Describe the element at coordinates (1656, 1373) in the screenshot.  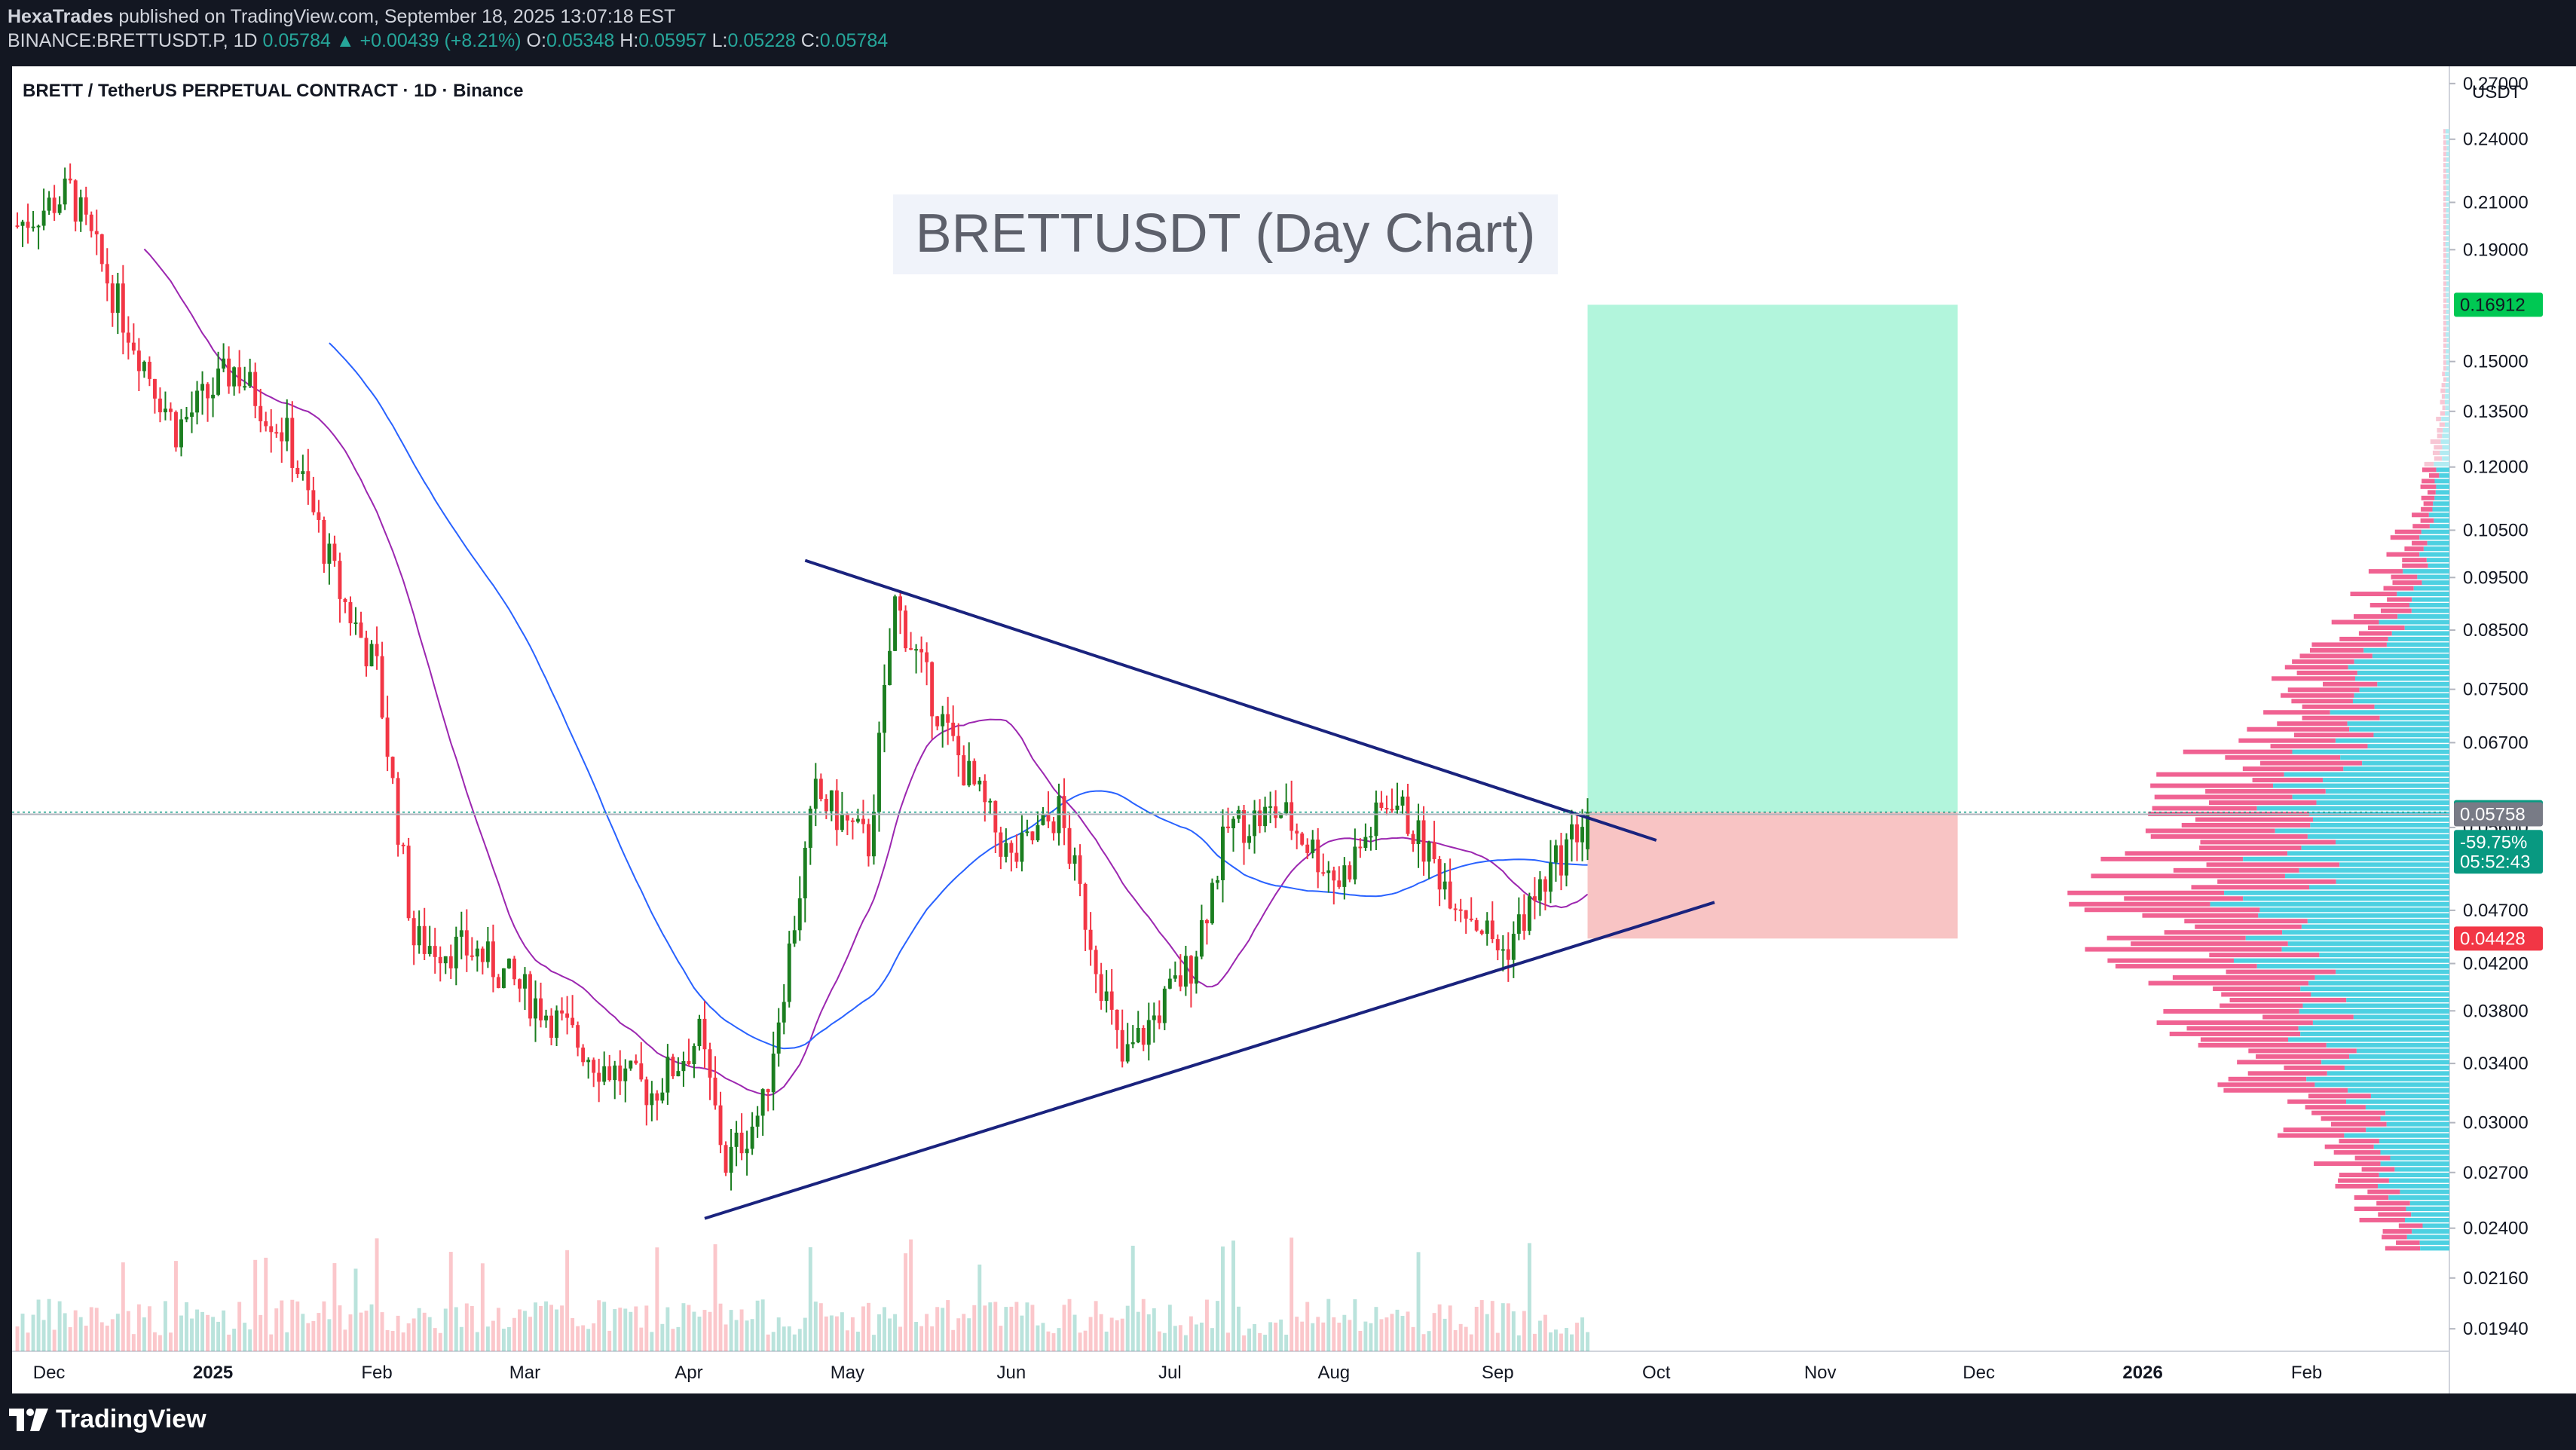
I see `time-tick-label: Oct` at that location.